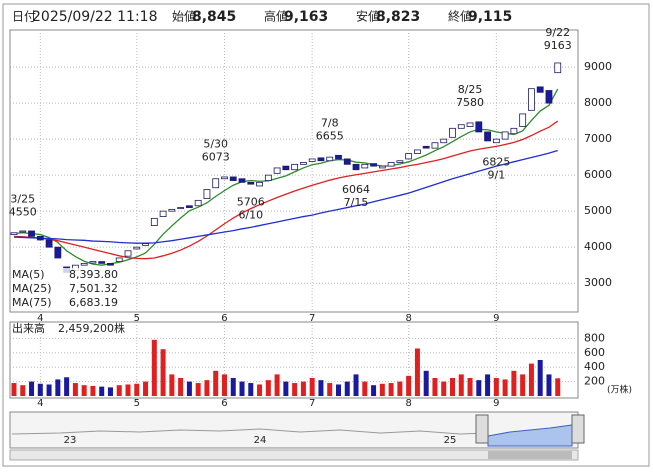  I want to click on annotation-date: 5/30, so click(215, 144).